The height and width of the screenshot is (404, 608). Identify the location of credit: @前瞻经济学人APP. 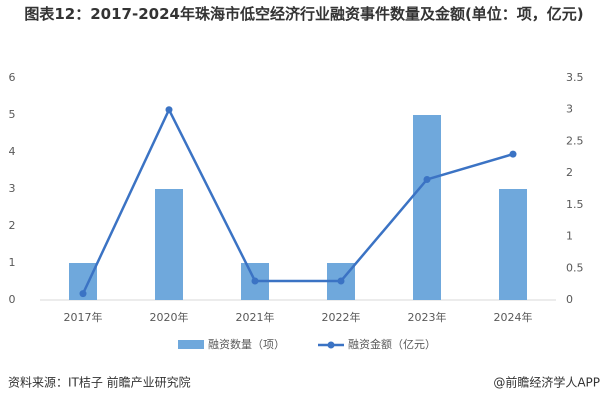
(546, 382).